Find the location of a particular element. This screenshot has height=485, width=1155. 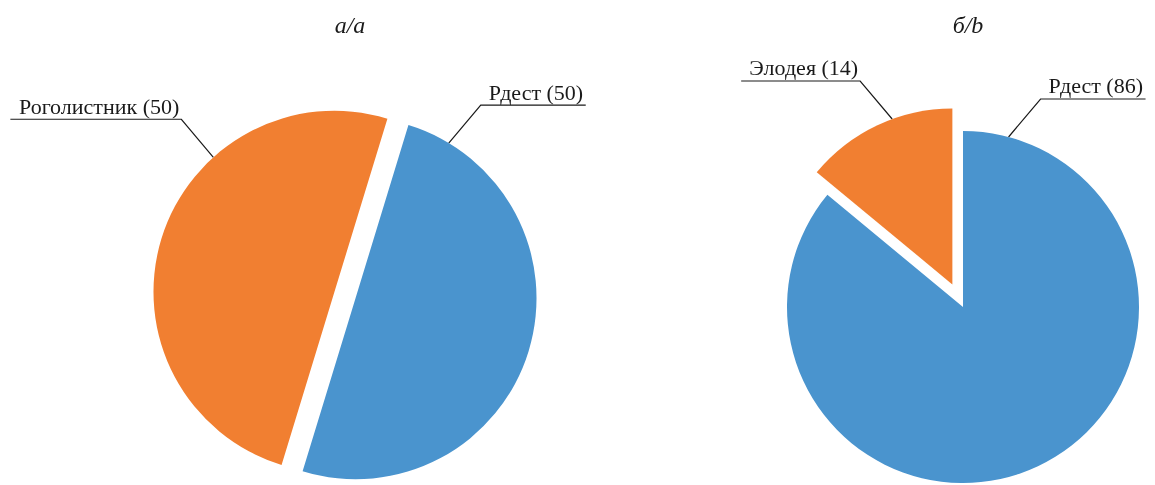

slice-label: Рдест (50) is located at coordinates (536, 92).